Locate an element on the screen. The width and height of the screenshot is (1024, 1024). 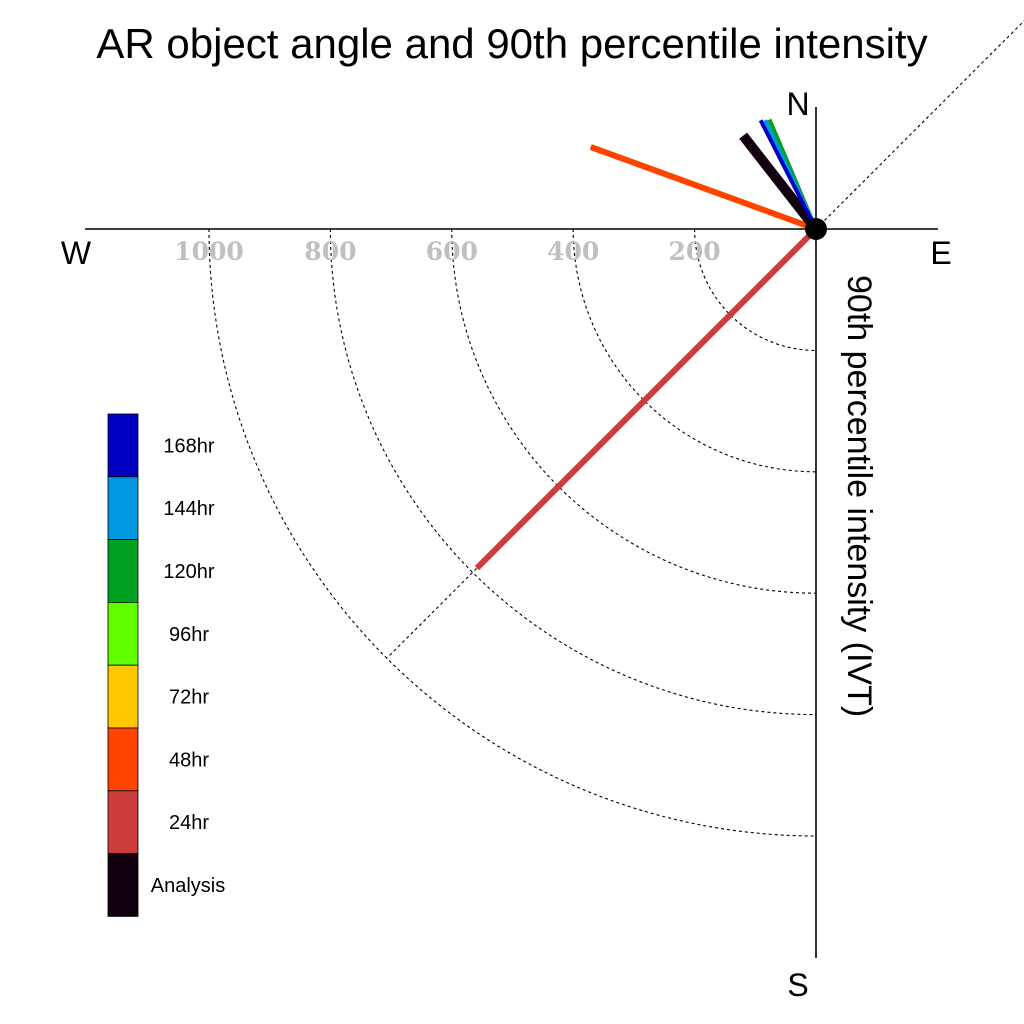
compass-east: E is located at coordinates (940, 253).